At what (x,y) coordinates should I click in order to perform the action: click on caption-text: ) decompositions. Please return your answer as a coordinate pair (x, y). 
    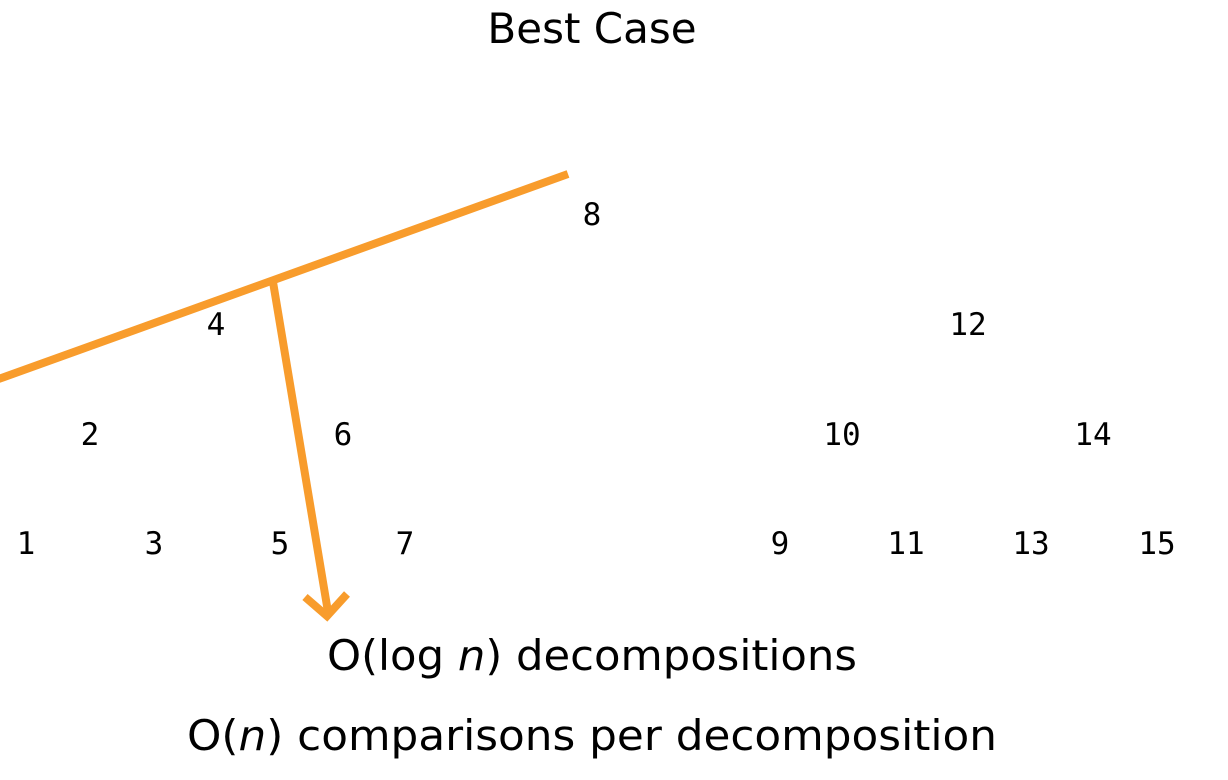
    Looking at the image, I should click on (671, 655).